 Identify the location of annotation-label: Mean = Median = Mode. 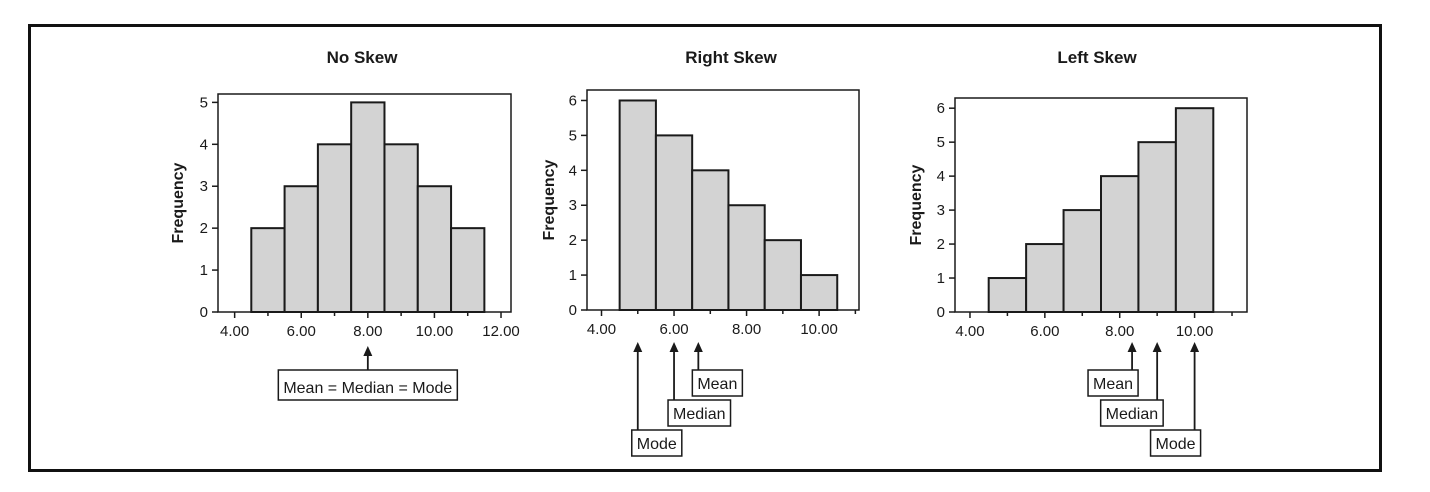
(367, 388).